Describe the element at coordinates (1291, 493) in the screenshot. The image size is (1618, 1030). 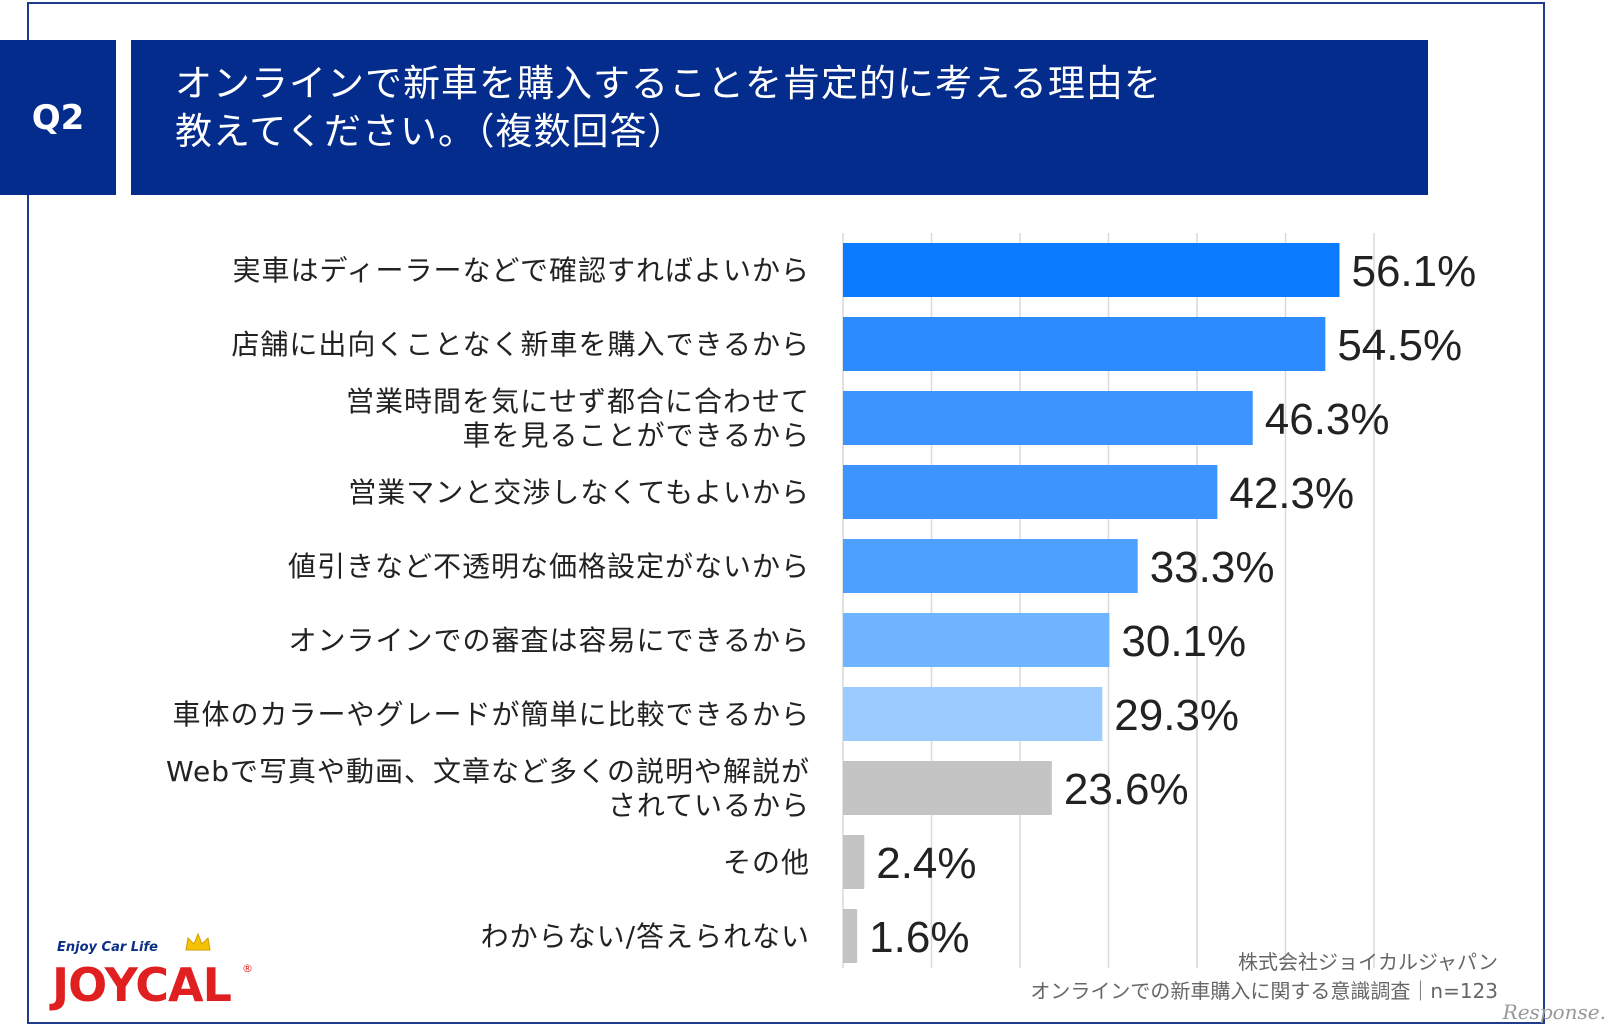
I see `value-label: 42.3%` at that location.